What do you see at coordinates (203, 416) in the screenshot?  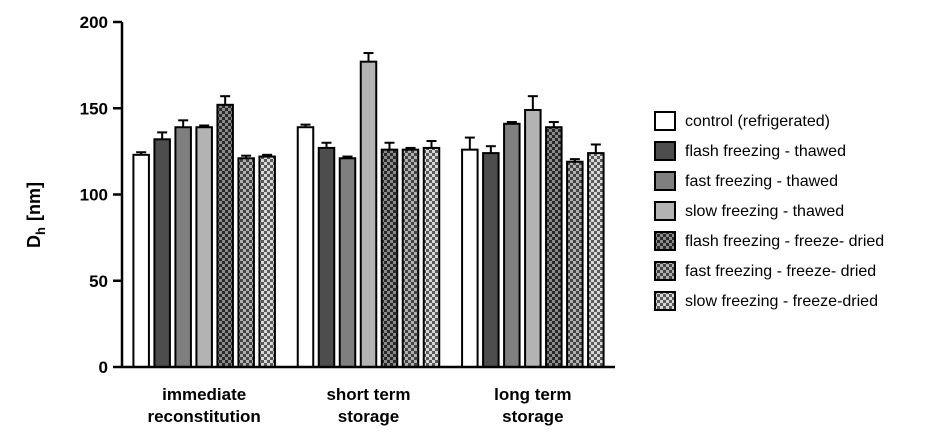 I see `x-category-label-line: reconstitution` at bounding box center [203, 416].